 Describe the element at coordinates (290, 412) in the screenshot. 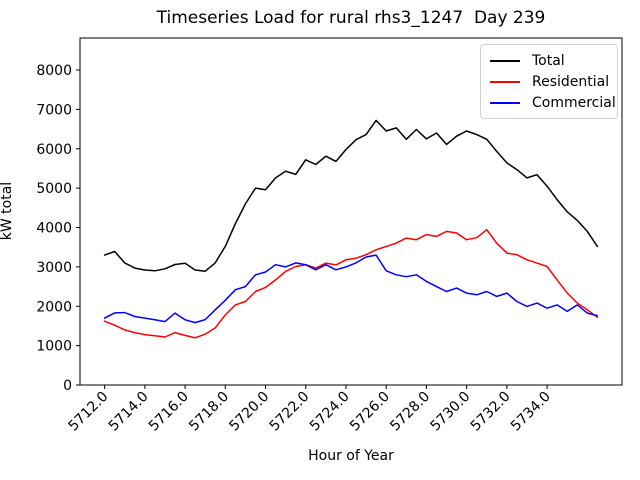

I see `x-tick-label: 5722.0` at that location.